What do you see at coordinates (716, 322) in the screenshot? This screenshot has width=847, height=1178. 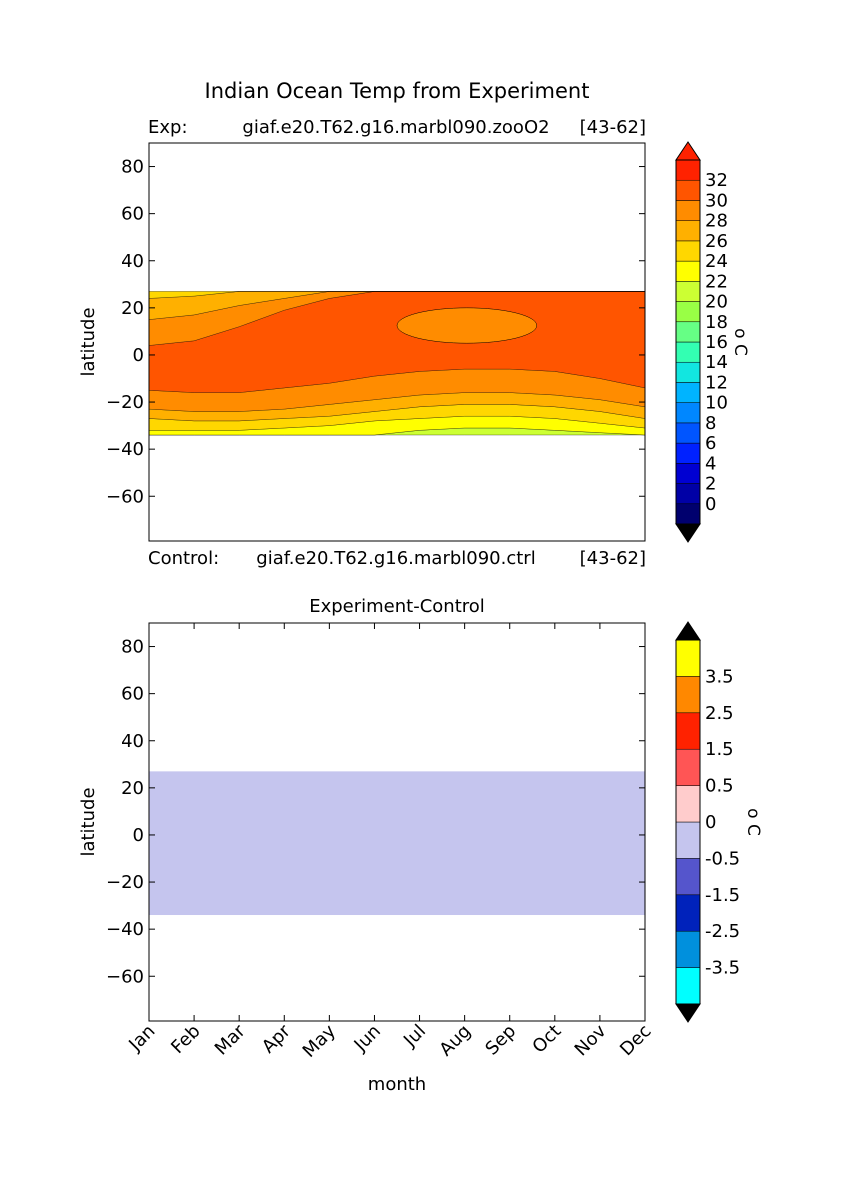 I see `experiment-colorbar-tick-label: 18` at bounding box center [716, 322].